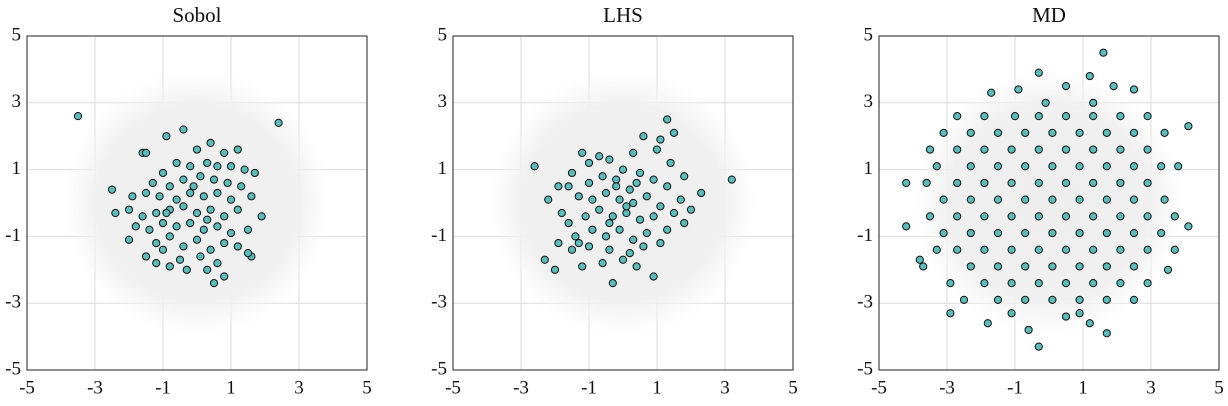  I want to click on y-tick-label: 3, so click(869, 101).